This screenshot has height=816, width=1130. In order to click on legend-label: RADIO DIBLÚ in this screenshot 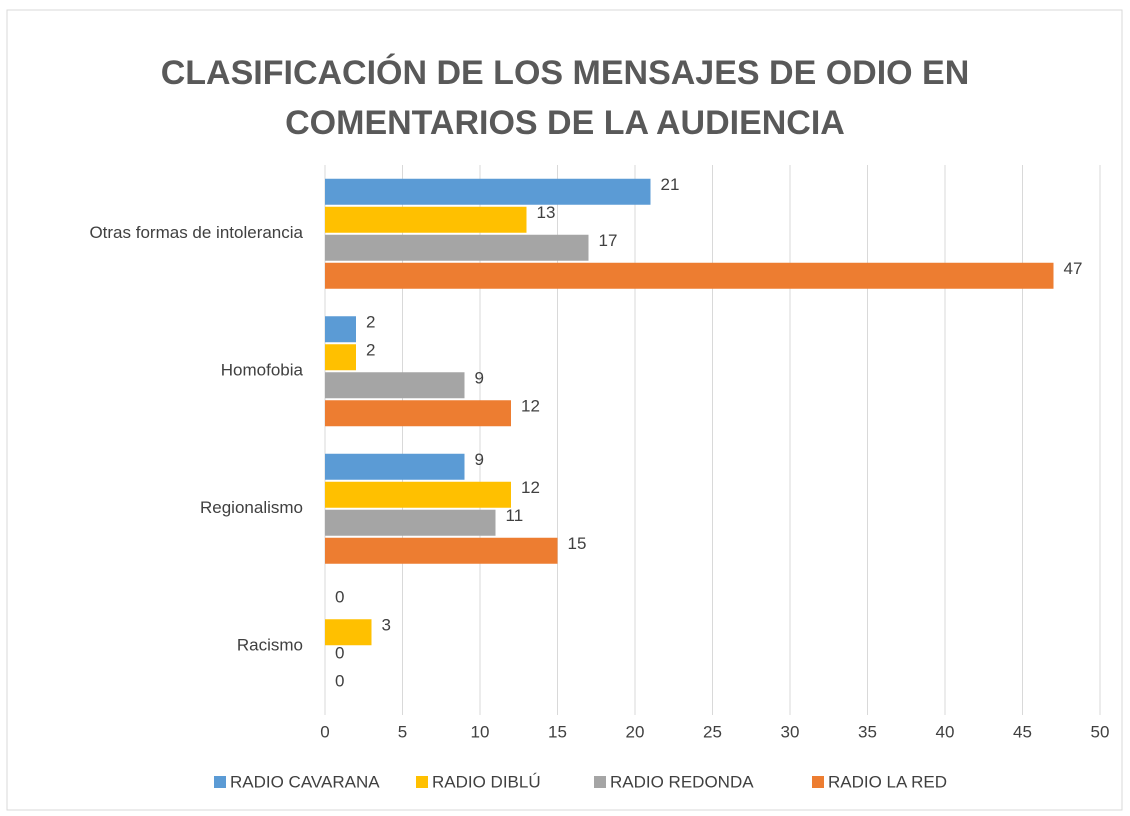, I will do `click(486, 781)`.